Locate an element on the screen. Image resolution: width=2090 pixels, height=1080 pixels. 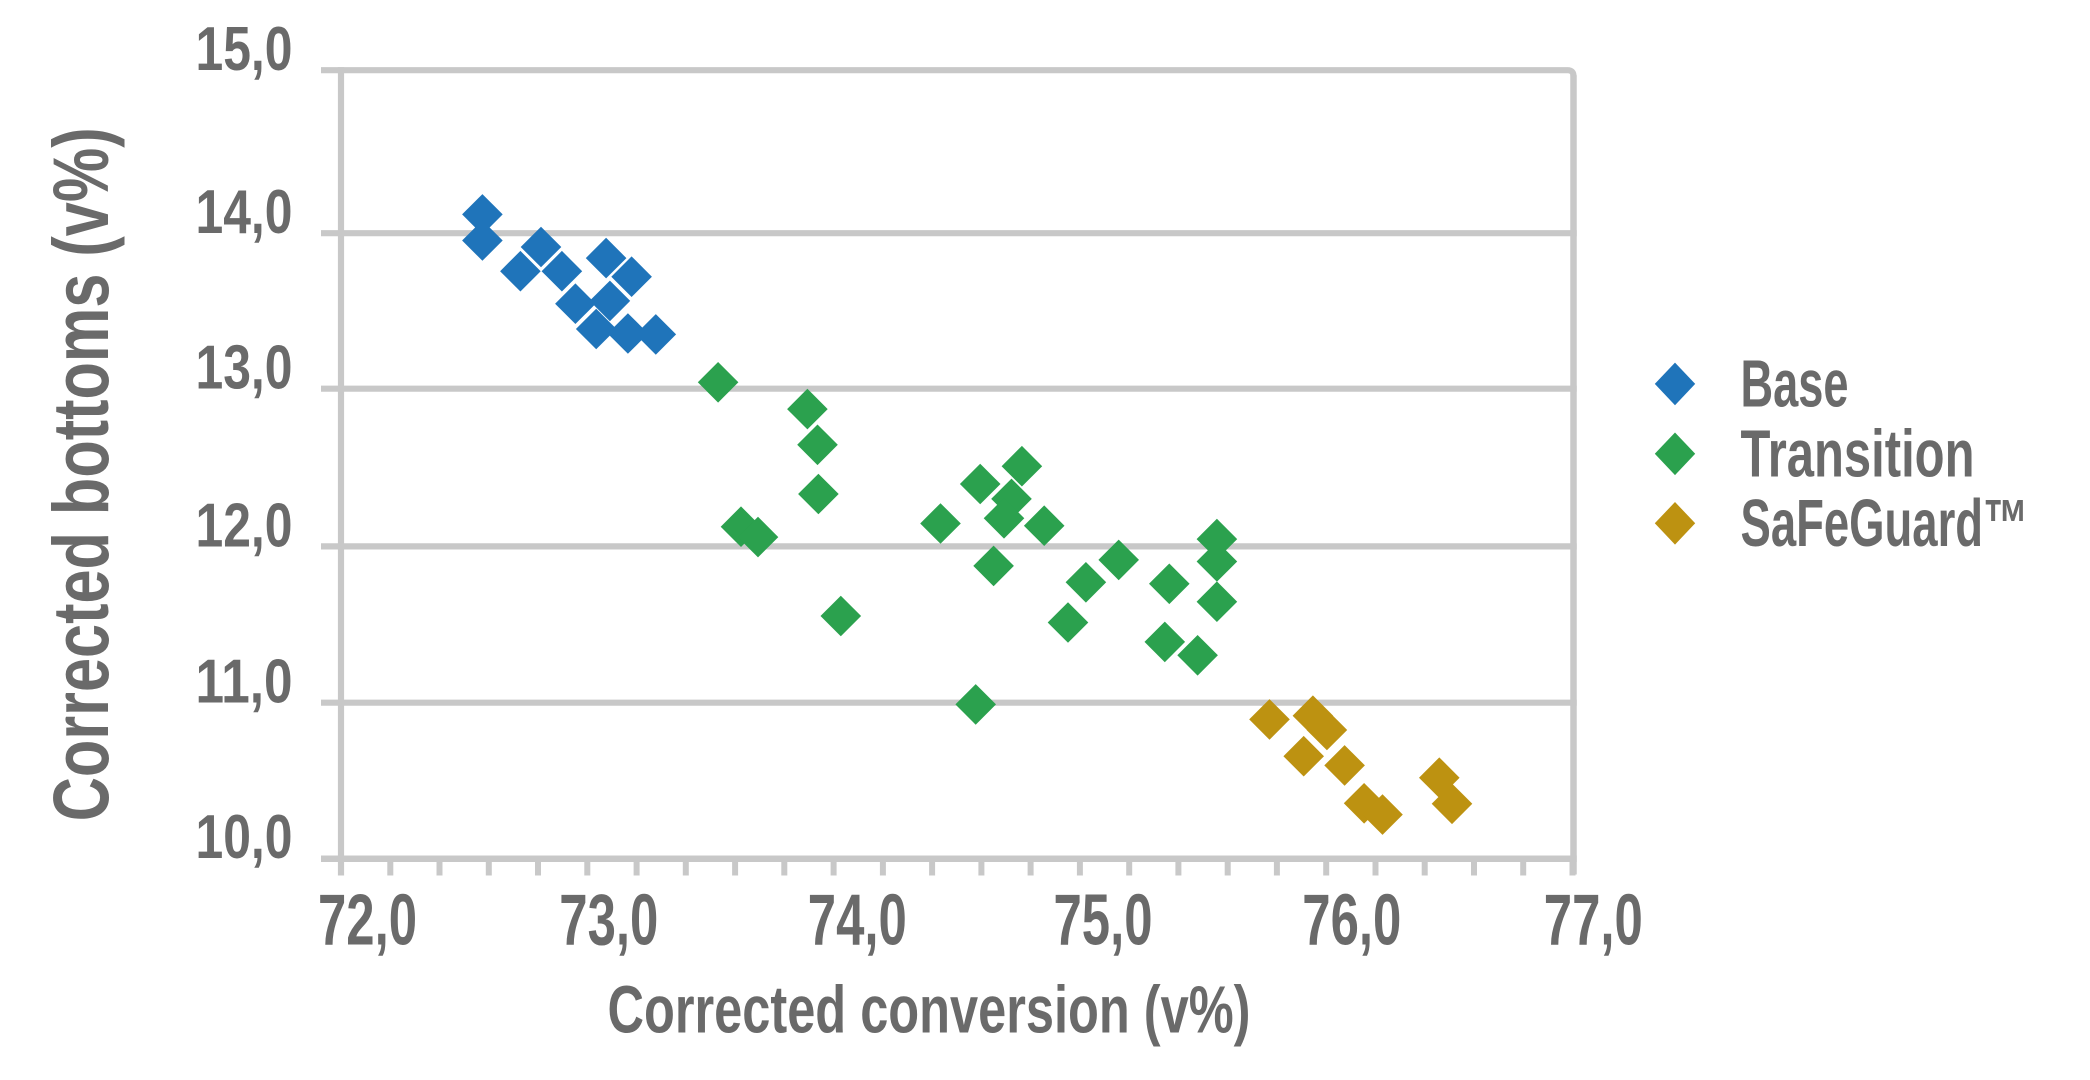
svg-text: 14,0 is located at coordinates (244, 212).